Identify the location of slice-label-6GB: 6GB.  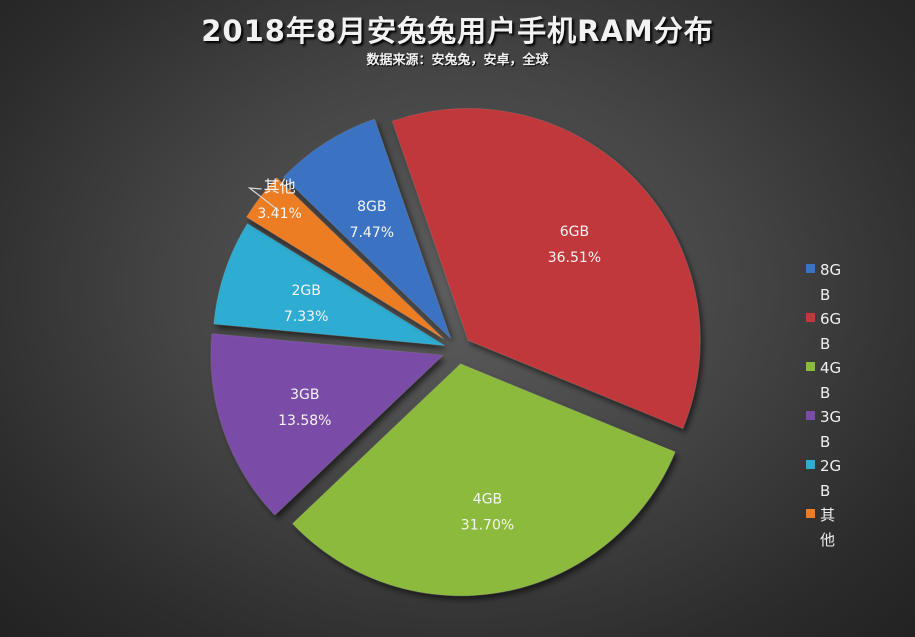
(574, 232).